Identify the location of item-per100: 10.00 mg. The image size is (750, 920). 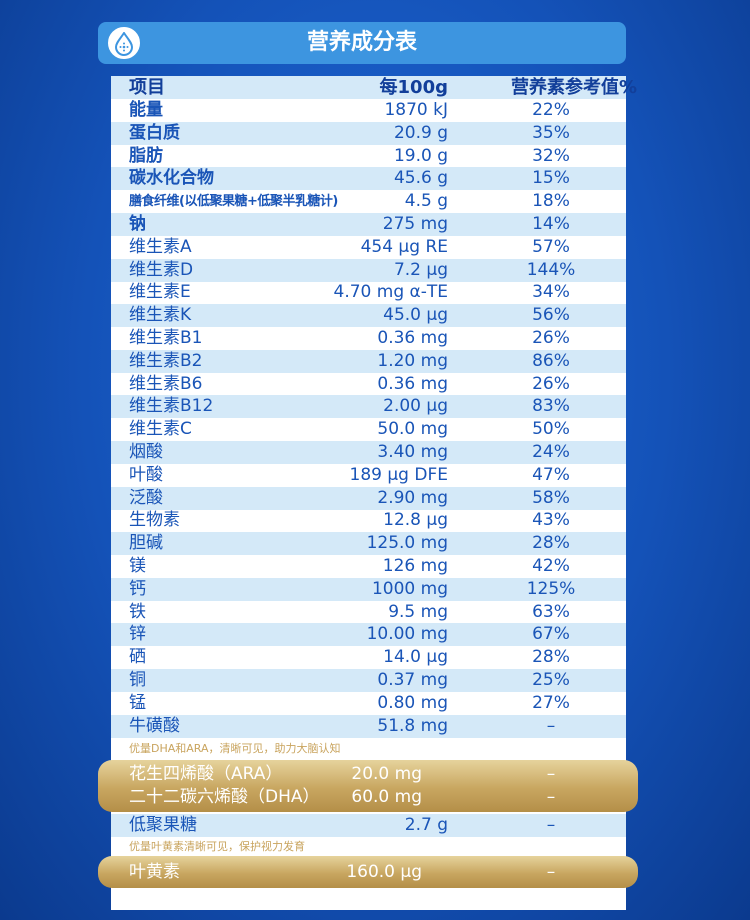
(407, 634).